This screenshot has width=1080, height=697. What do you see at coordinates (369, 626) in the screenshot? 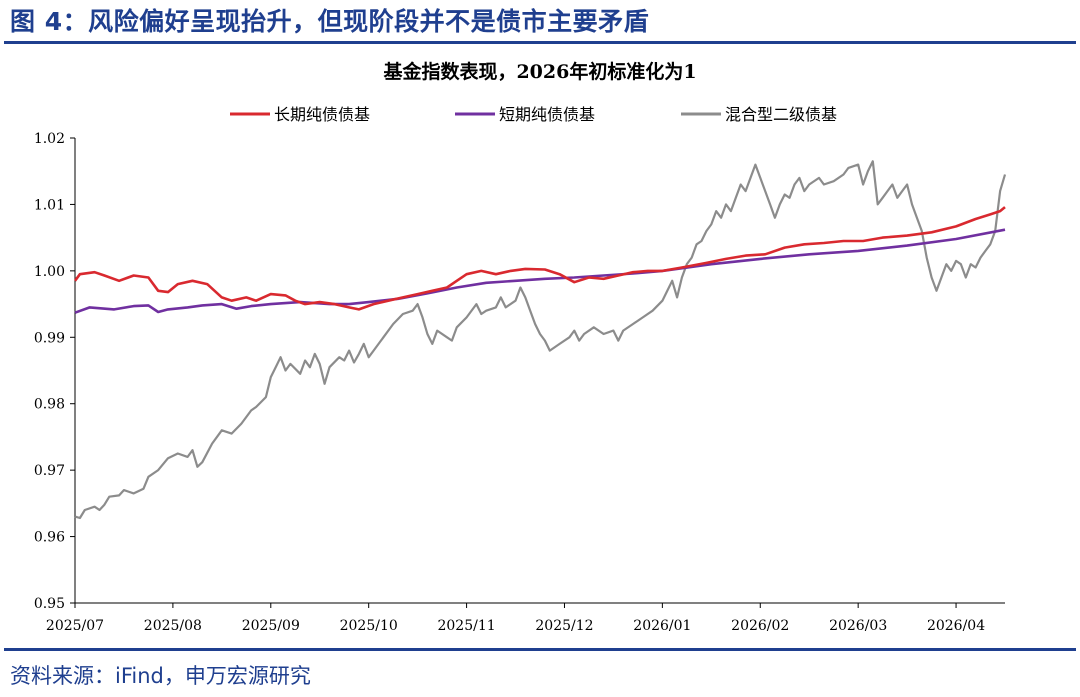
I see `x-tick-label: 2025/10` at bounding box center [369, 626].